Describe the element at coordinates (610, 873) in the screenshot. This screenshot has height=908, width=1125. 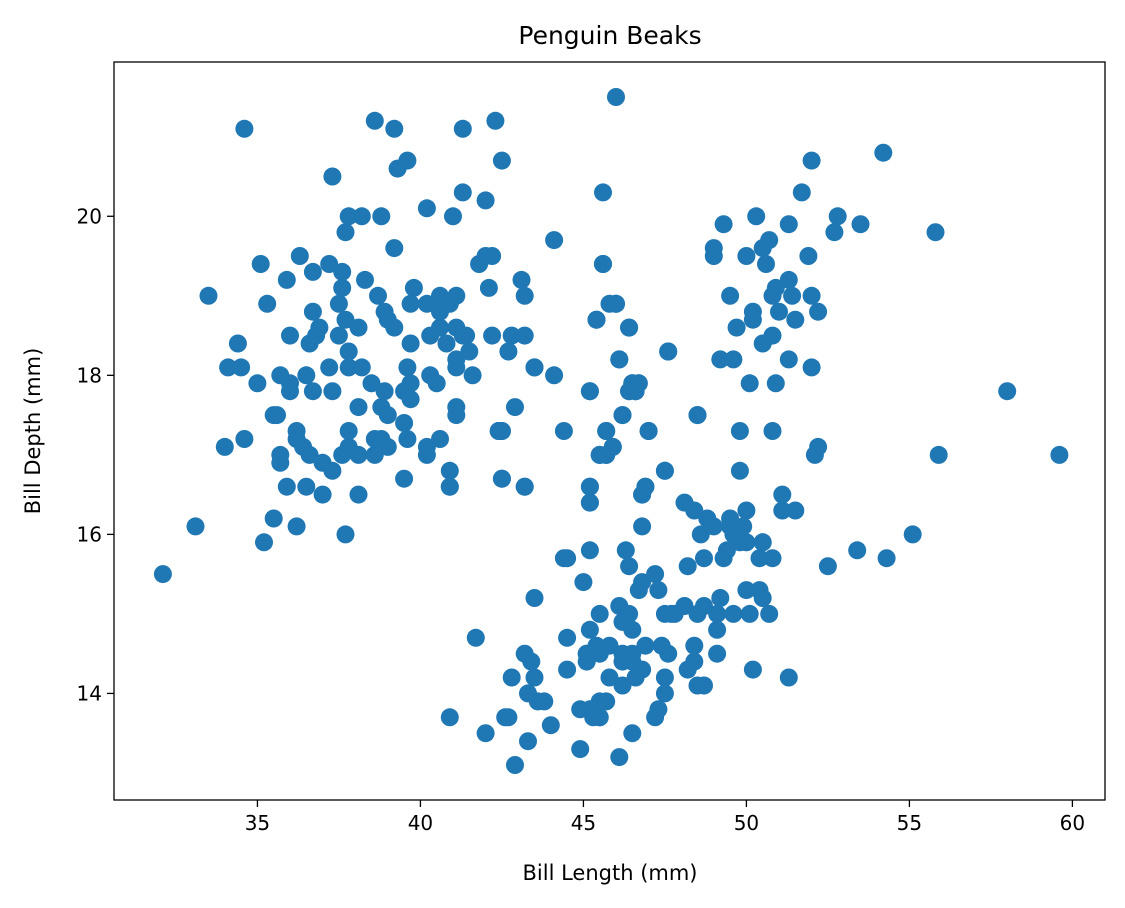
I see `x-axis-label: Bill Length (mm)` at that location.